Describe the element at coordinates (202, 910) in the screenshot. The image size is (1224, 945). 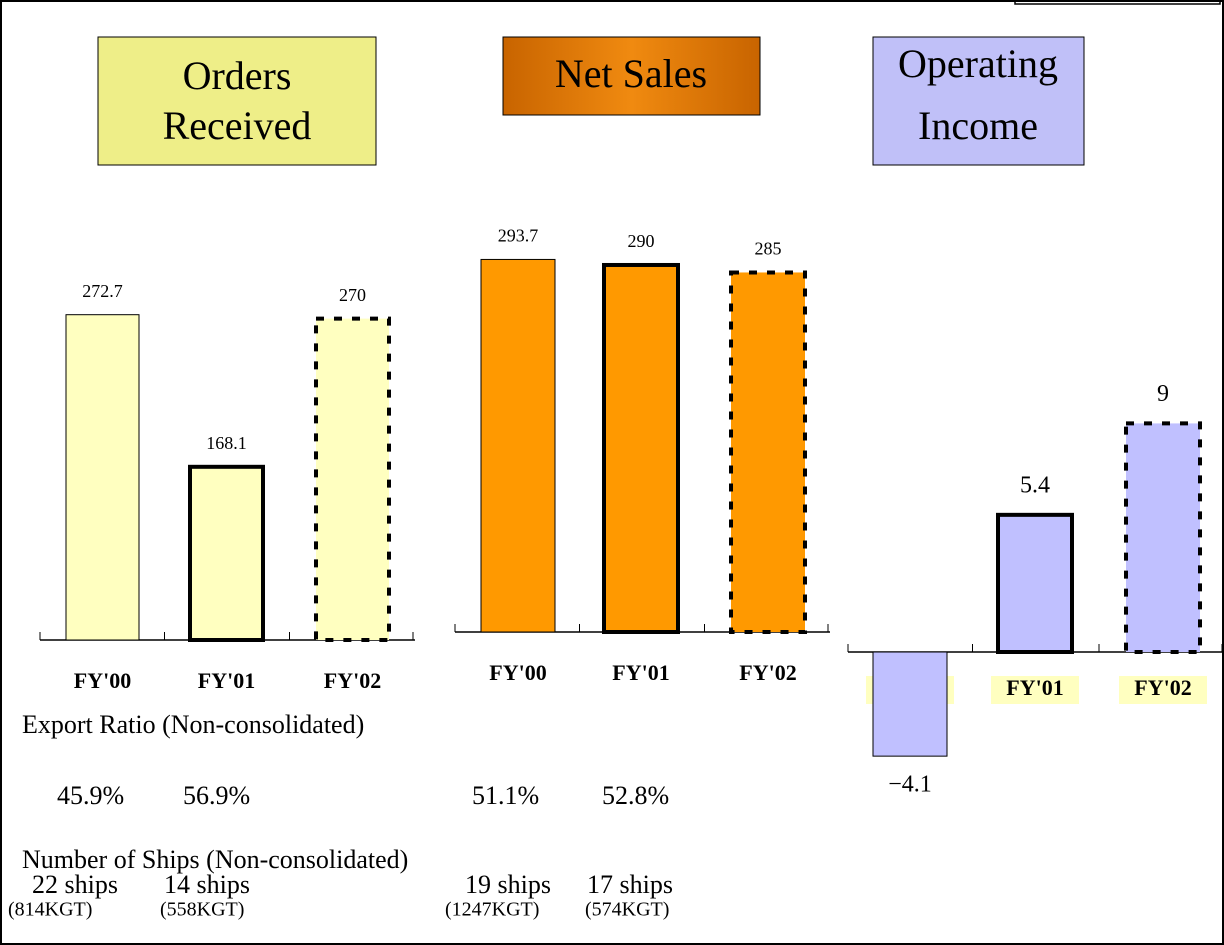
I see `ship-tonnage: (558KGT)` at that location.